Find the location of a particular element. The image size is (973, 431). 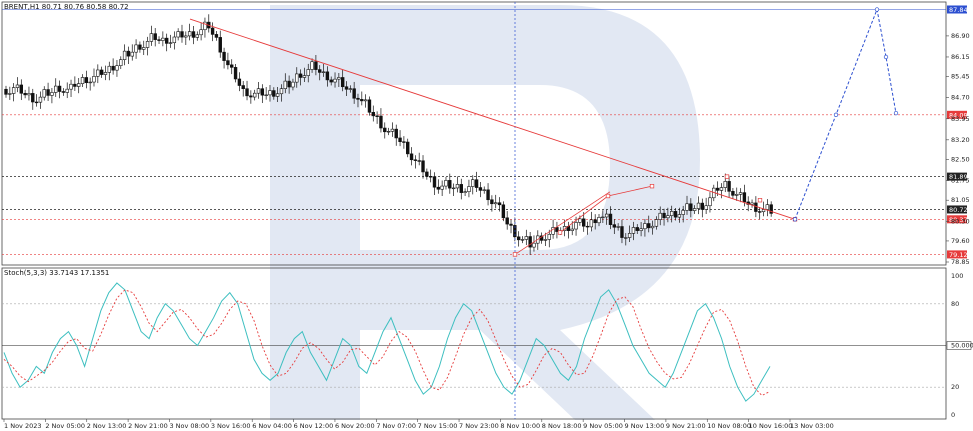

price-level-label: 79.12 is located at coordinates (958, 255).